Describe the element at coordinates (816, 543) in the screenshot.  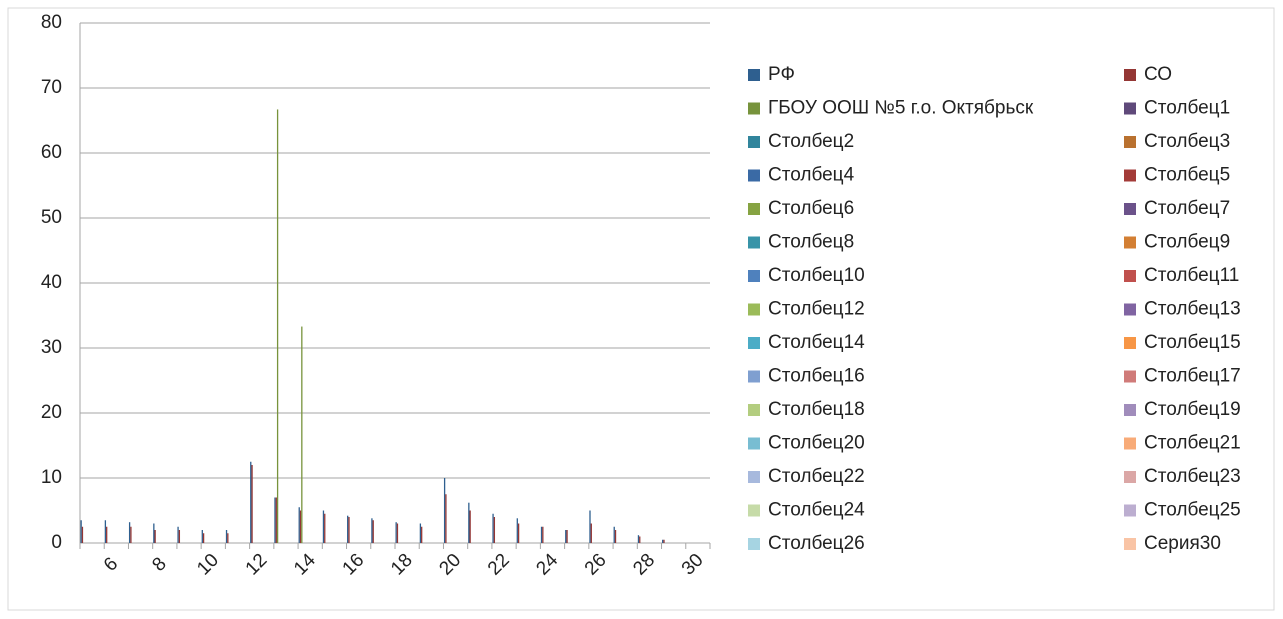
I see `legend-label: Столбец26` at that location.